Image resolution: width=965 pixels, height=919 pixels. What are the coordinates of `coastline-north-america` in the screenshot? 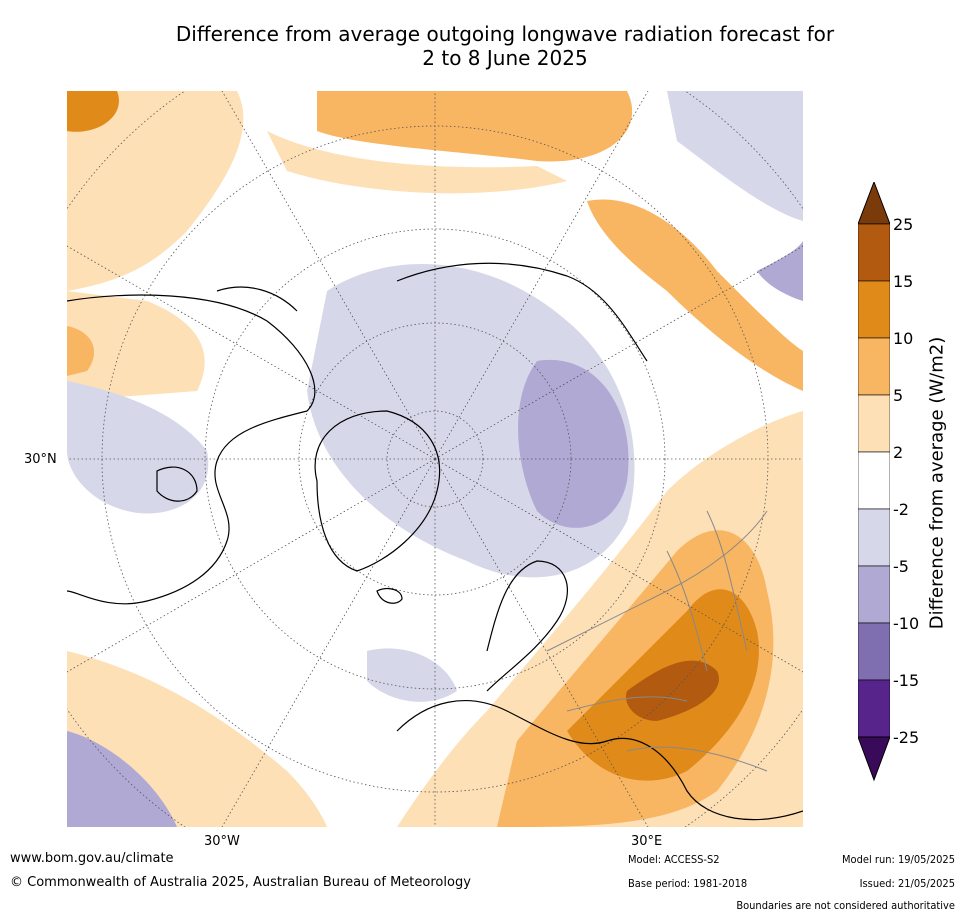 It's located at (191, 449).